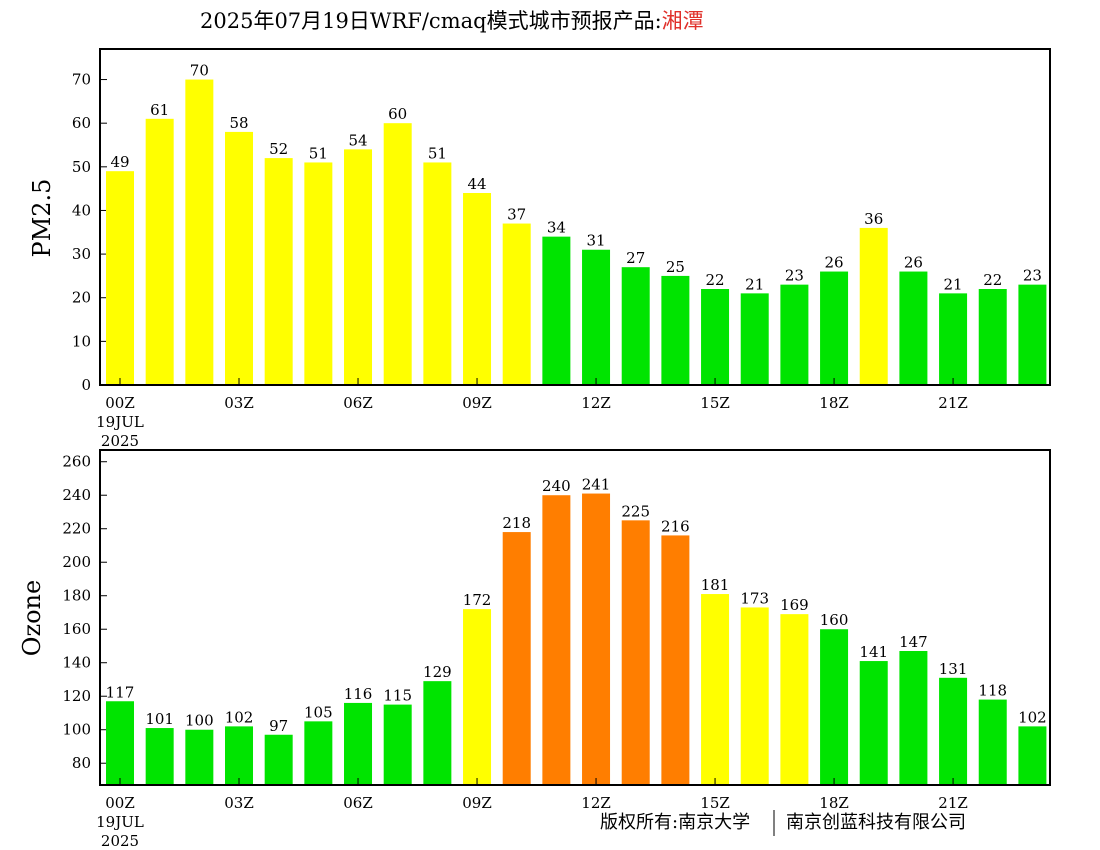 This screenshot has width=1100, height=850. Describe the element at coordinates (120, 692) in the screenshot. I see `ozone-data-label: 117` at that location.